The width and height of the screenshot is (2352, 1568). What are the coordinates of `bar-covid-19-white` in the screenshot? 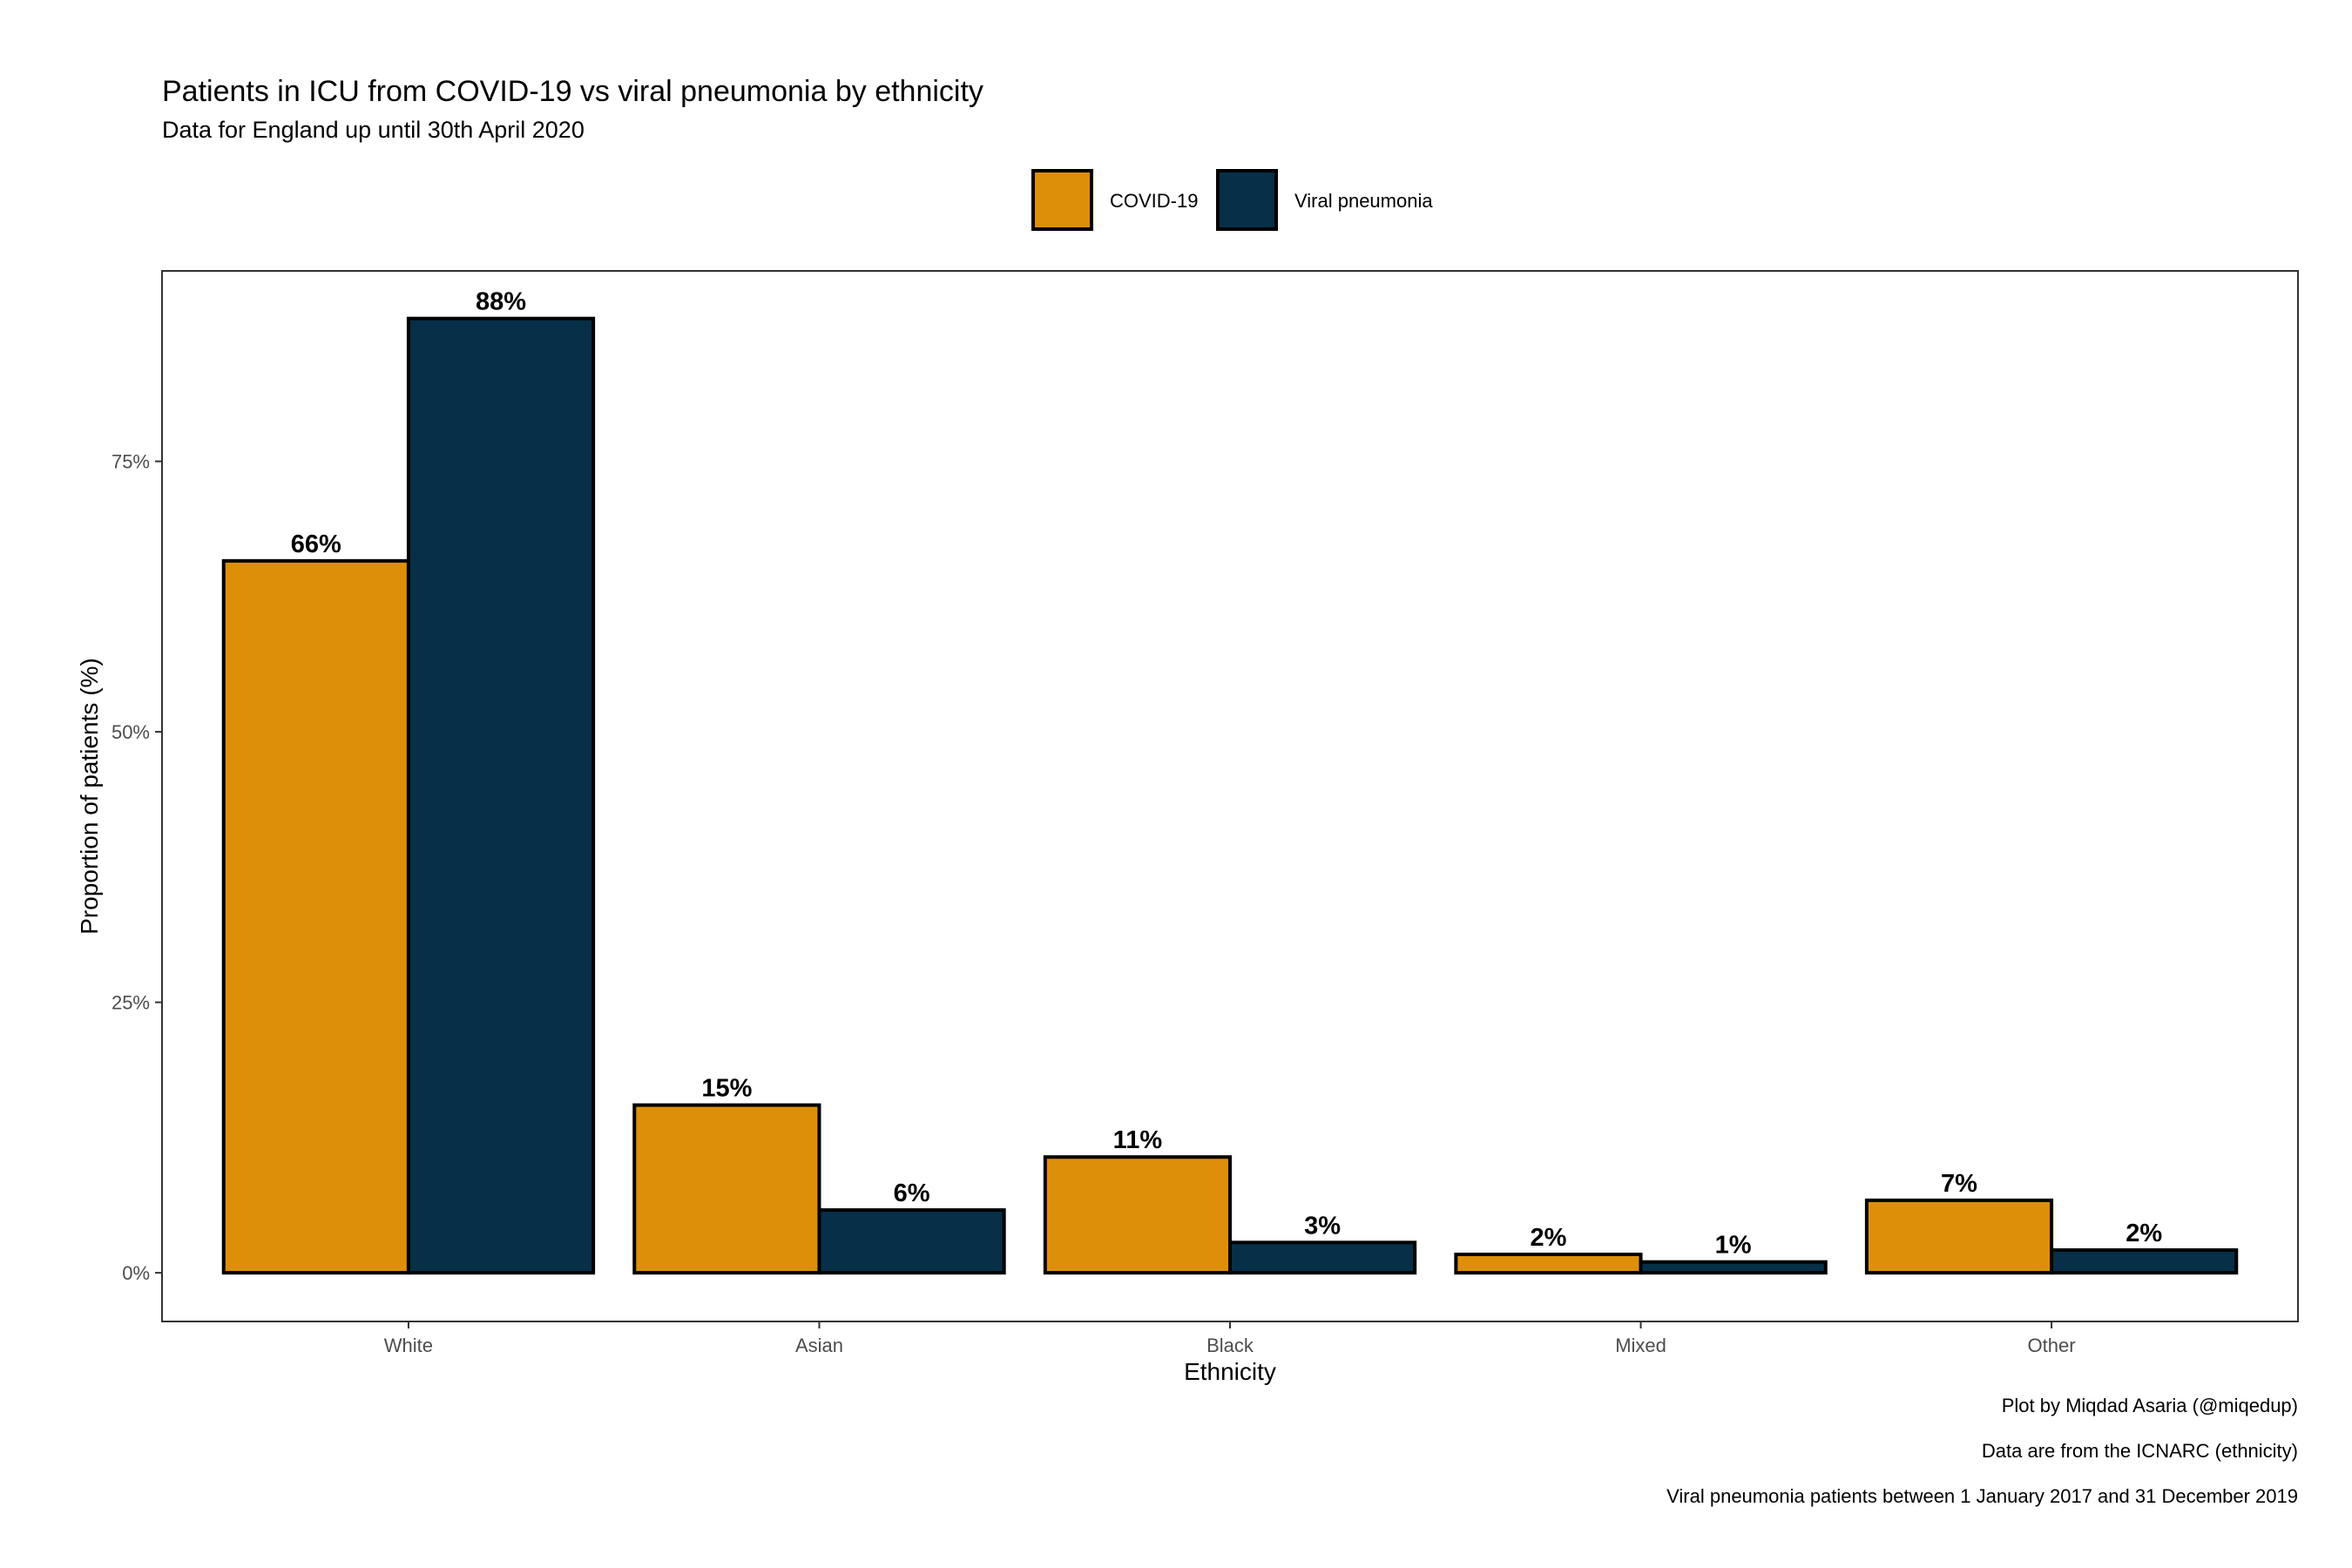 It's located at (315, 916).